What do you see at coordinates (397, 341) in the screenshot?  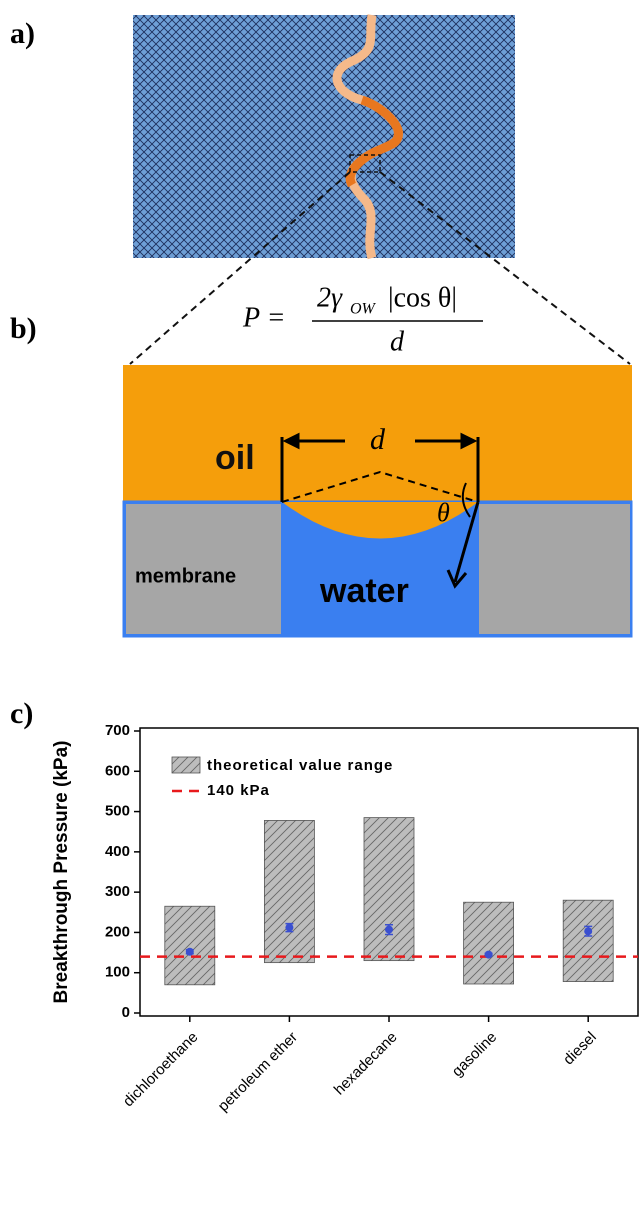 I see `formula-den: d` at bounding box center [397, 341].